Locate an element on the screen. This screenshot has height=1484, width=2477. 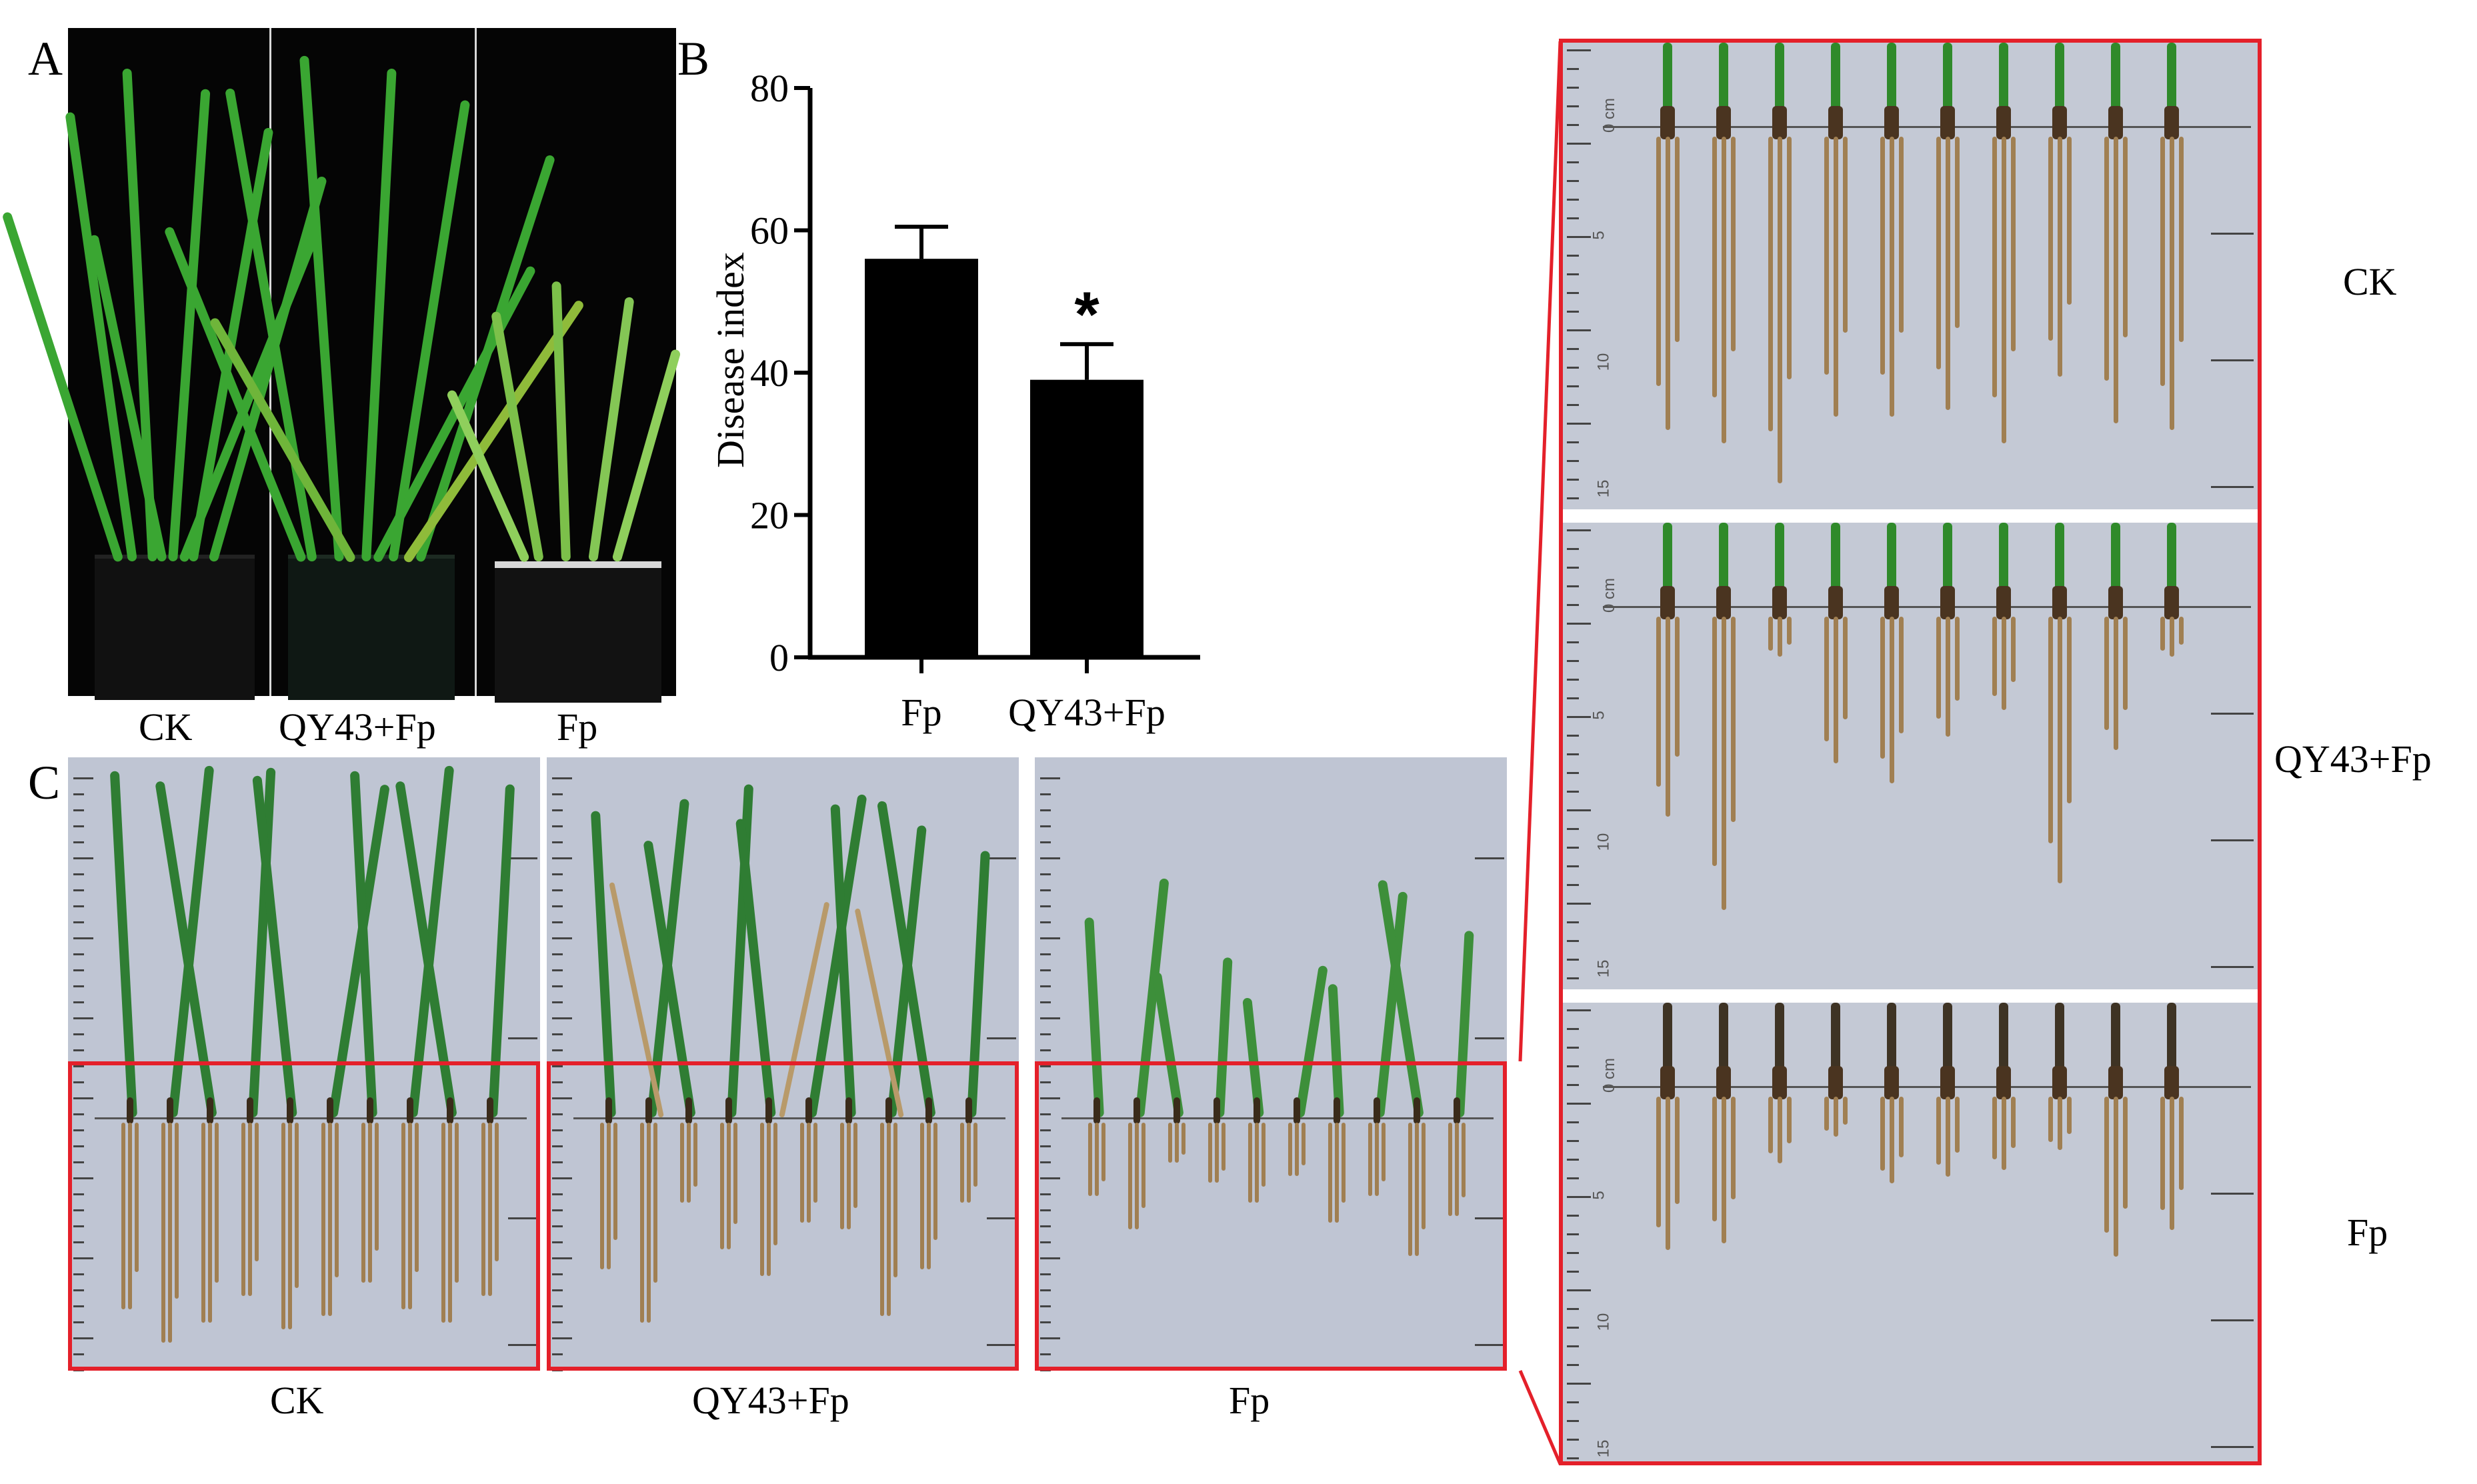
y-tick-label: 20 is located at coordinates (770, 515).